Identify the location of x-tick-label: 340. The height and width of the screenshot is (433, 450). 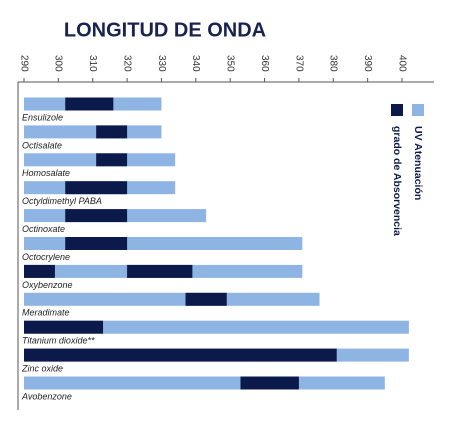
(195, 63).